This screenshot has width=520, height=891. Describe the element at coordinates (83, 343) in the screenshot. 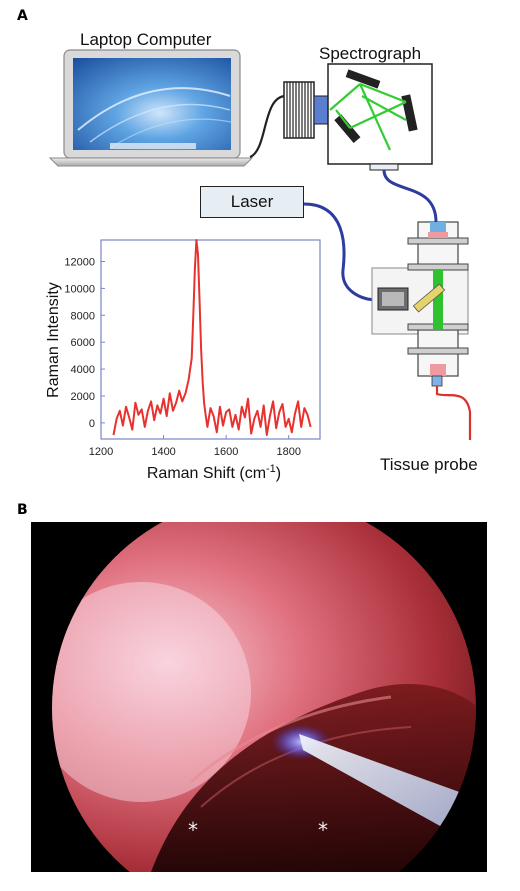

I see `chart-y-tick-label: 6000` at that location.